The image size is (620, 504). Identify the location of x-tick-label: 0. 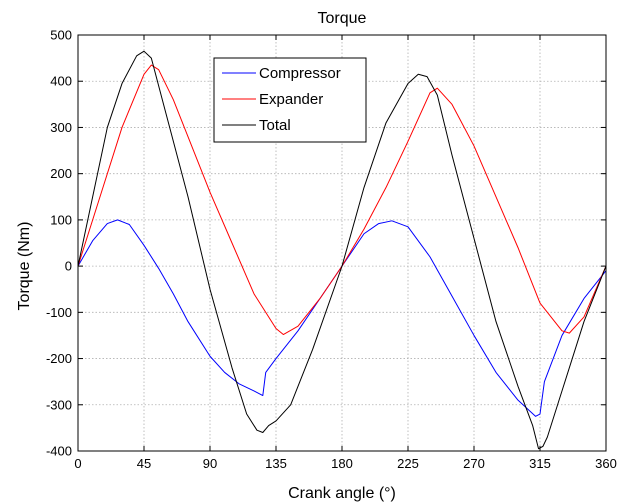
(77, 463).